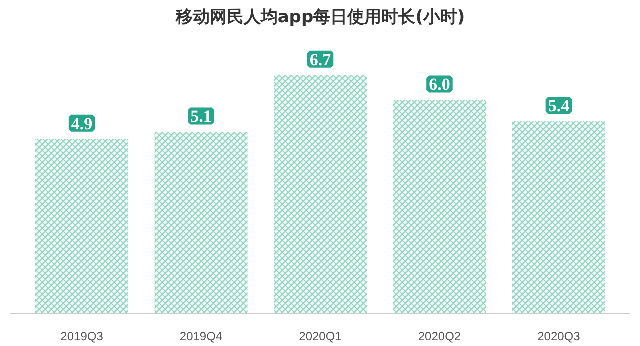  What do you see at coordinates (320, 18) in the screenshot?
I see `chart-title: 移动网民人均app每日使用时长(小时)` at bounding box center [320, 18].